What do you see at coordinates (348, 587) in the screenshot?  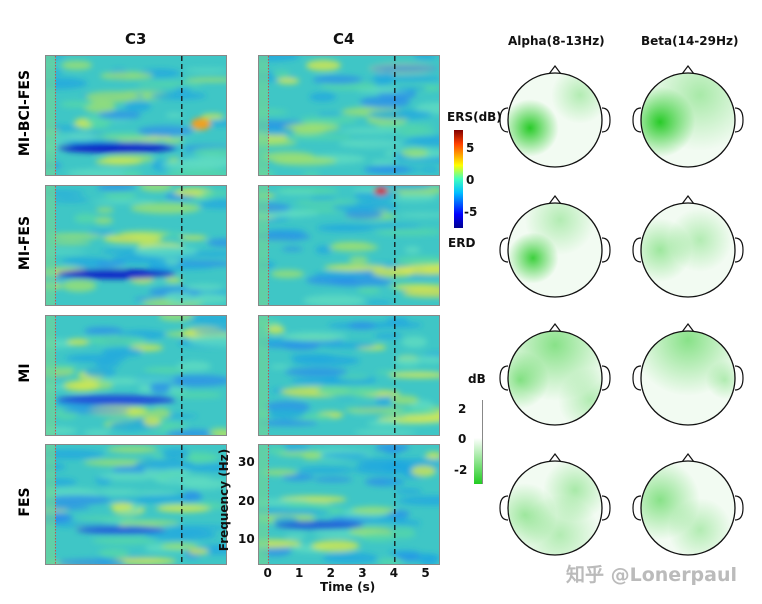 I see `x-axis-label: Time (s)` at bounding box center [348, 587].